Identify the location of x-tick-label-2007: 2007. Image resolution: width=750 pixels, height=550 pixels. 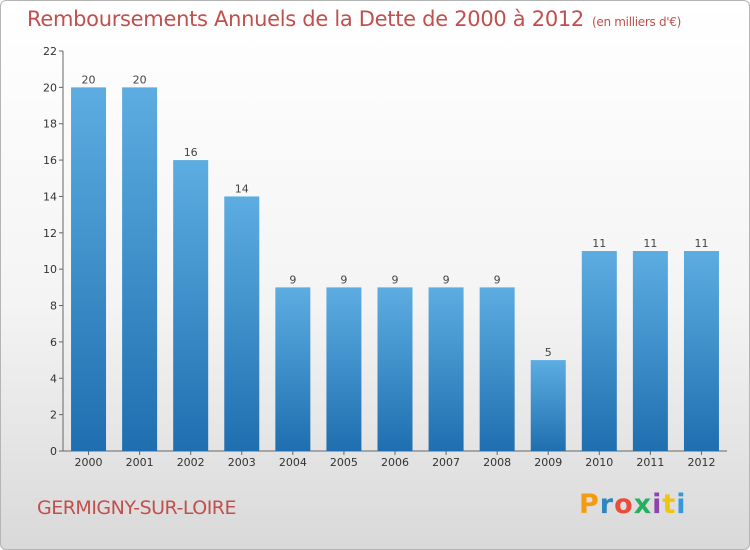
(446, 462).